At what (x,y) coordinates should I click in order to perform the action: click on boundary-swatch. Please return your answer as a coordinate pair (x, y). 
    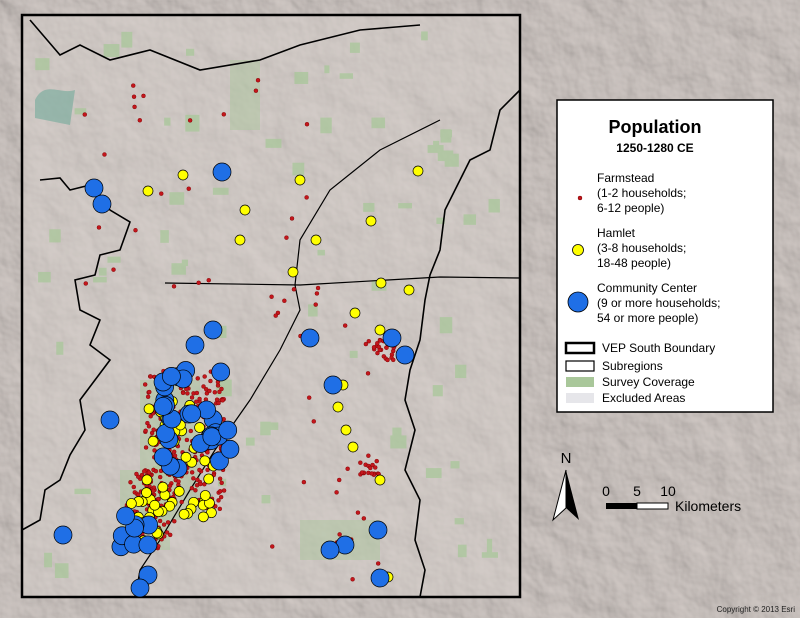
    Looking at the image, I should click on (580, 348).